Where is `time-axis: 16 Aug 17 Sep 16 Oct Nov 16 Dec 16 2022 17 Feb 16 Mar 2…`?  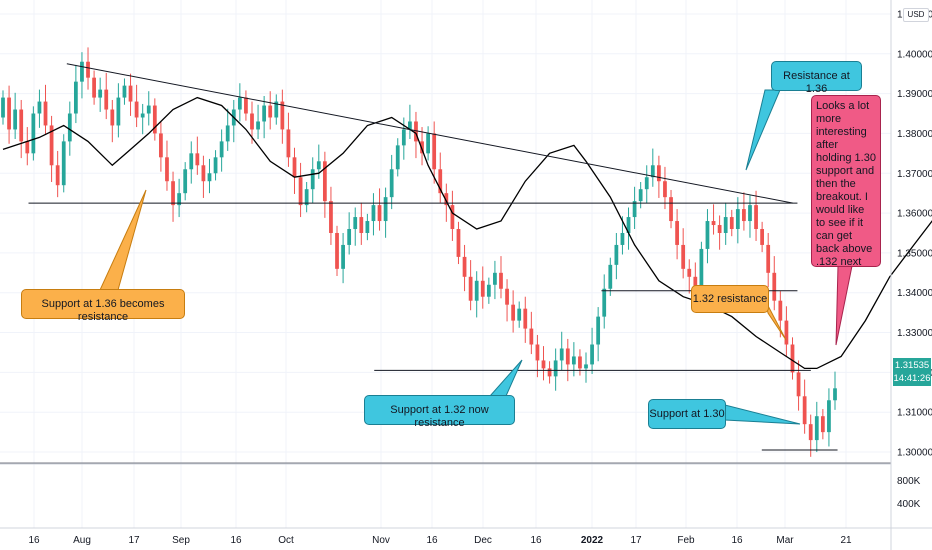 time-axis: 16 Aug 17 Sep 16 Oct Nov 16 Dec 16 2022 17 Feb 16 Mar 2… is located at coordinates (466, 536).